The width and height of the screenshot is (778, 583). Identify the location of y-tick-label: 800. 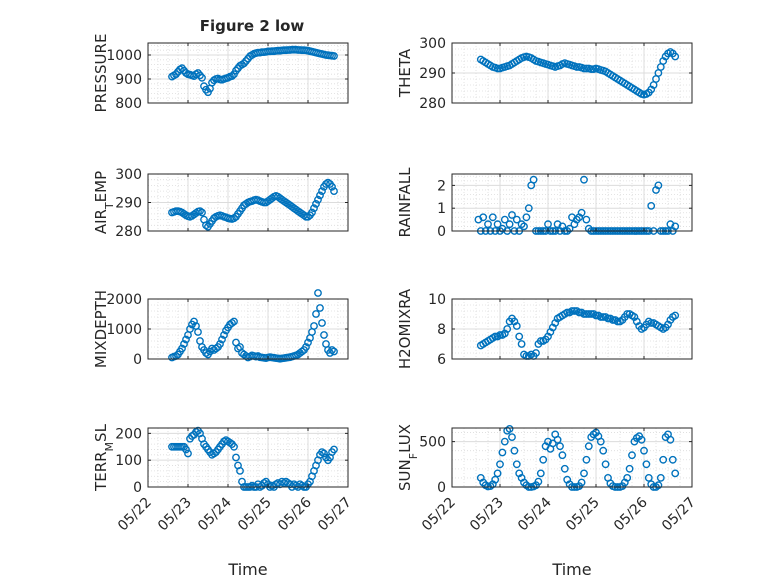
(128, 104).